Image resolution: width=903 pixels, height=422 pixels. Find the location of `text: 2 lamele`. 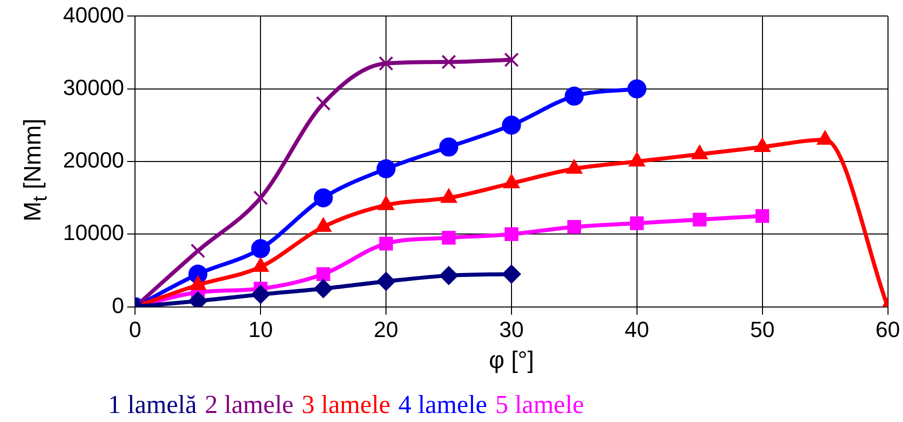

text: 2 lamele is located at coordinates (249, 404).